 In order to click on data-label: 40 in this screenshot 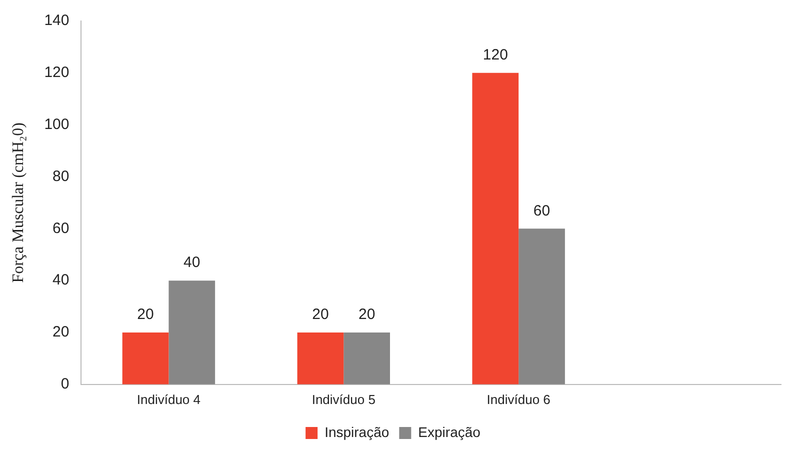, I will do `click(192, 263)`.